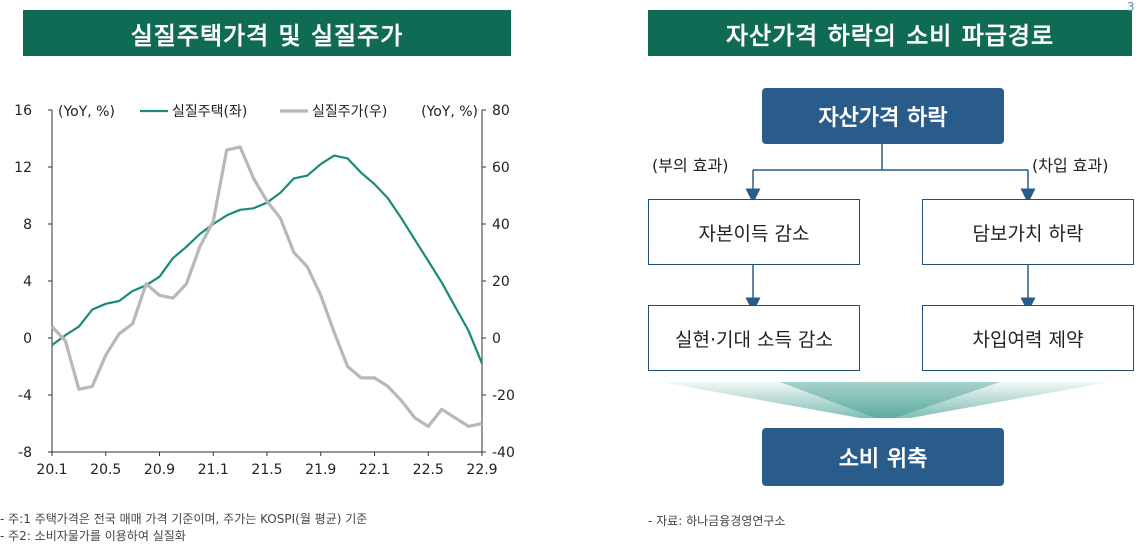  Describe the element at coordinates (1028, 338) in the screenshot. I see `node-borrowing-constraint: 차입여력 제약` at that location.